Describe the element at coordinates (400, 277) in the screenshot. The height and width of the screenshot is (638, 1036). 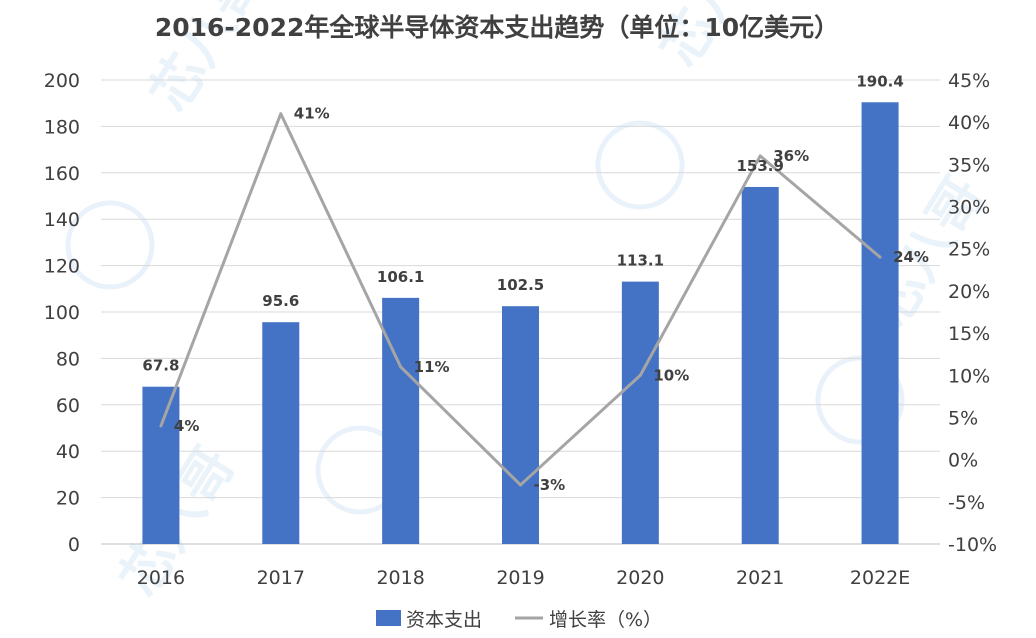
I see `bar-value-label: 106.1` at that location.